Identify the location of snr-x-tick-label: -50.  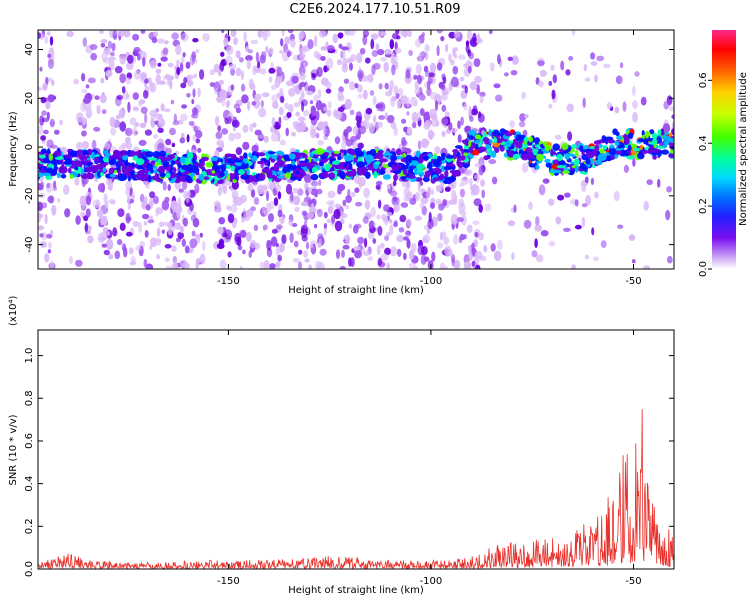
(633, 581).